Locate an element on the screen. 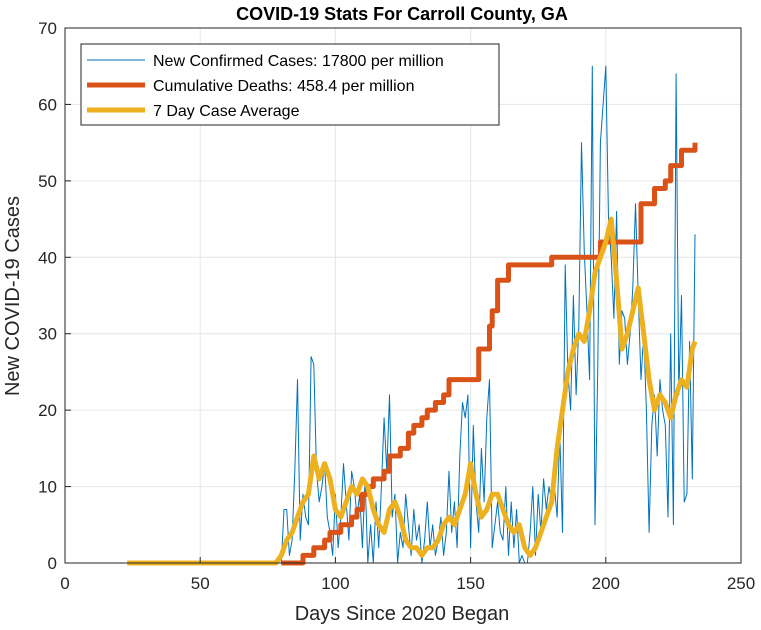  y-tick-label: 0 is located at coordinates (52, 563).